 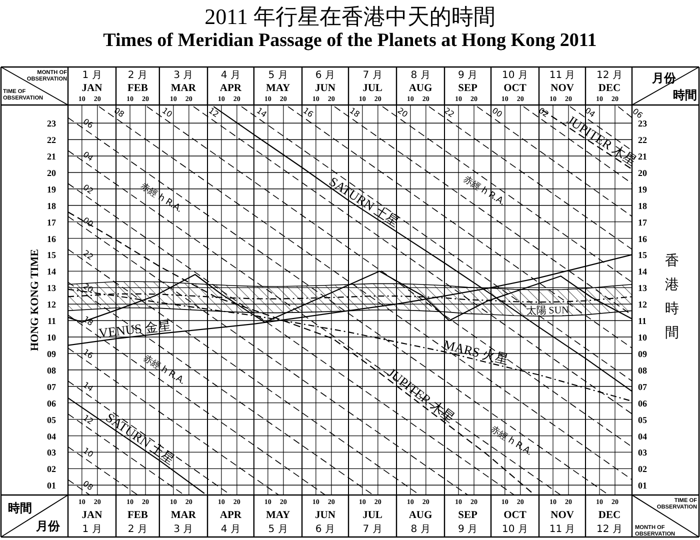 I want to click on y-tick-label: 03, so click(x=51, y=453).